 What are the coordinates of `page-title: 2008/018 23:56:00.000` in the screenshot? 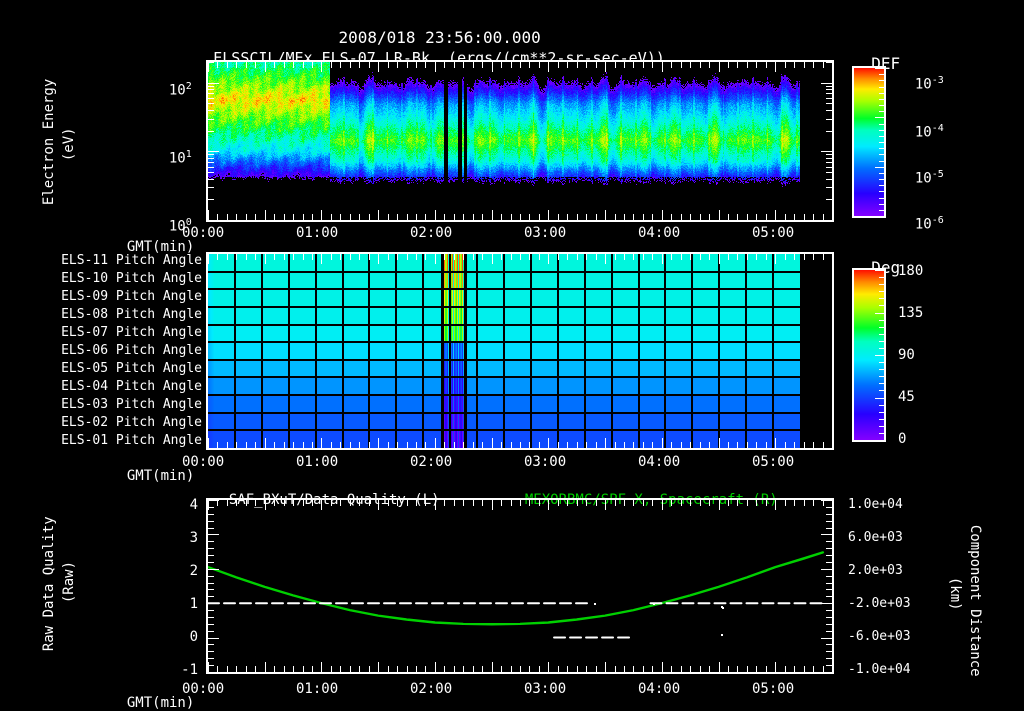 It's located at (430, 30).